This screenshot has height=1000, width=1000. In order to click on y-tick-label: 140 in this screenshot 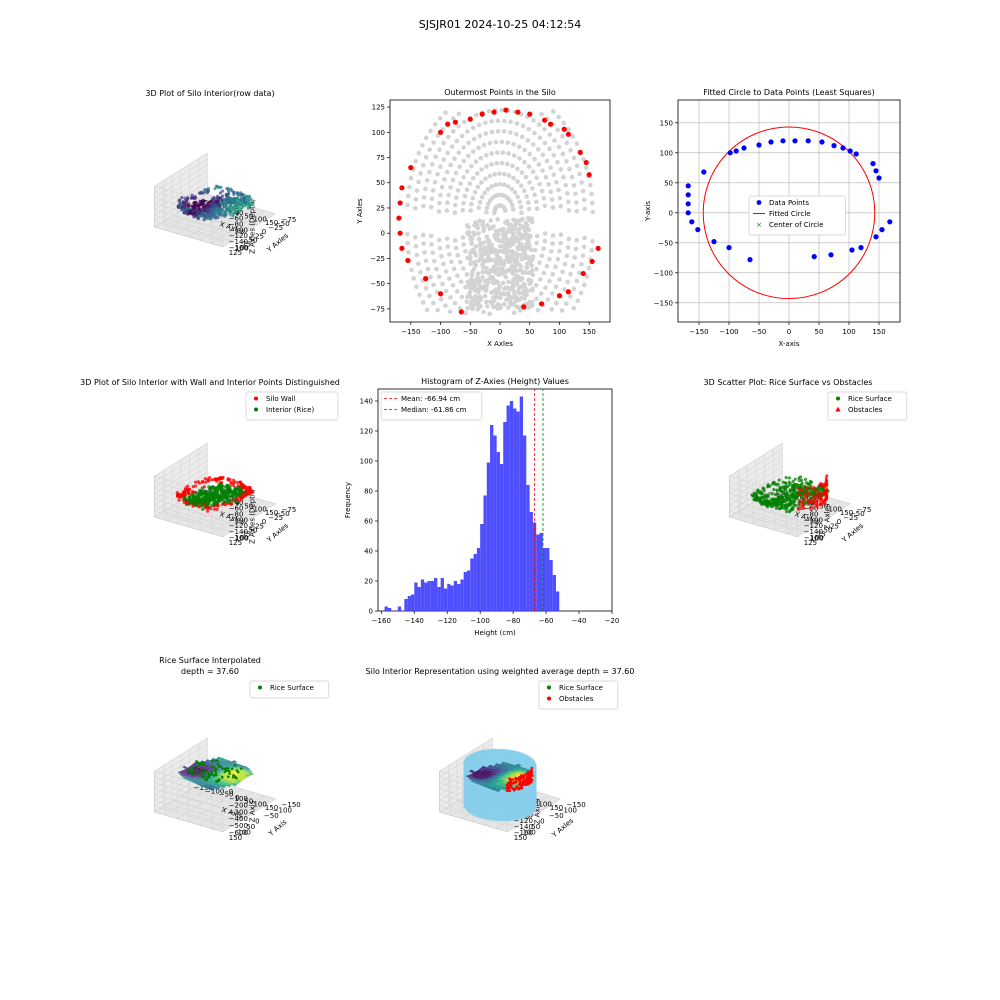, I will do `click(366, 402)`.